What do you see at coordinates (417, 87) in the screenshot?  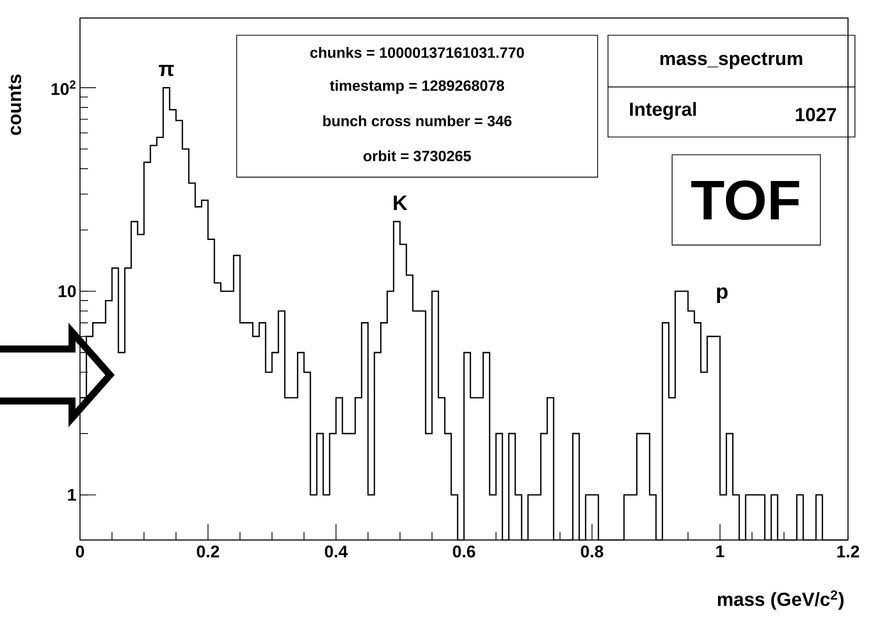 I see `annotation: timestamp = 1289268078` at bounding box center [417, 87].